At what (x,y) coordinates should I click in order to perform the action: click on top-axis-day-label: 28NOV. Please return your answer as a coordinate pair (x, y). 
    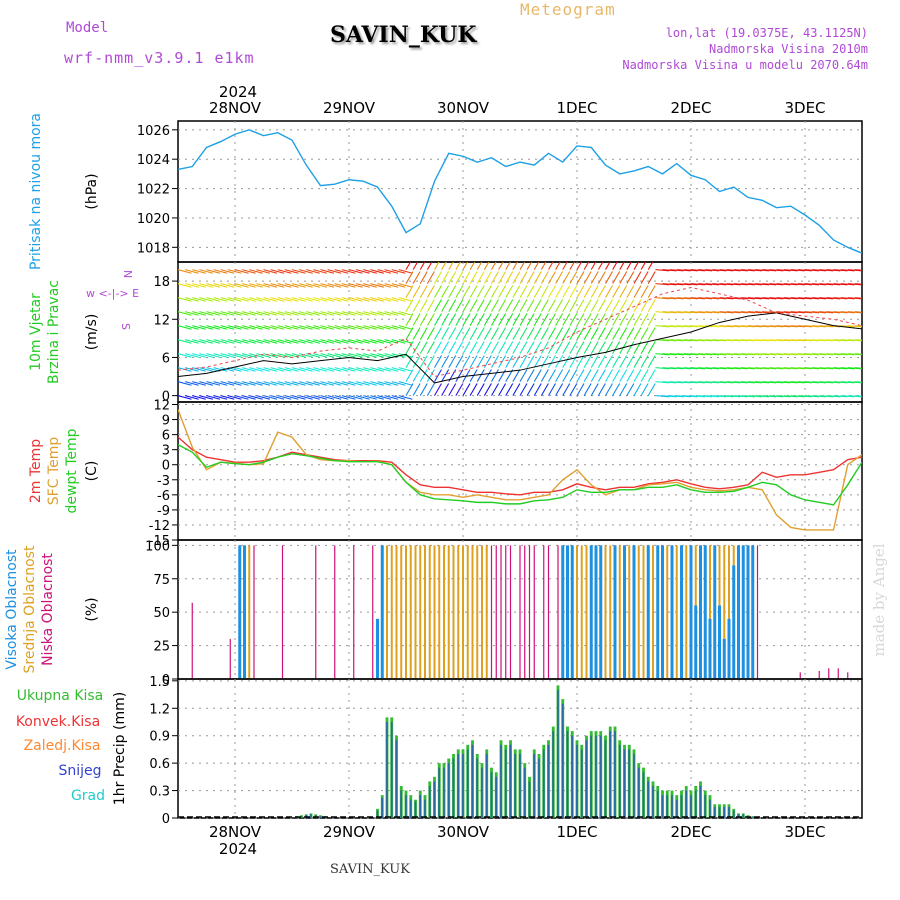
    Looking at the image, I should click on (235, 108).